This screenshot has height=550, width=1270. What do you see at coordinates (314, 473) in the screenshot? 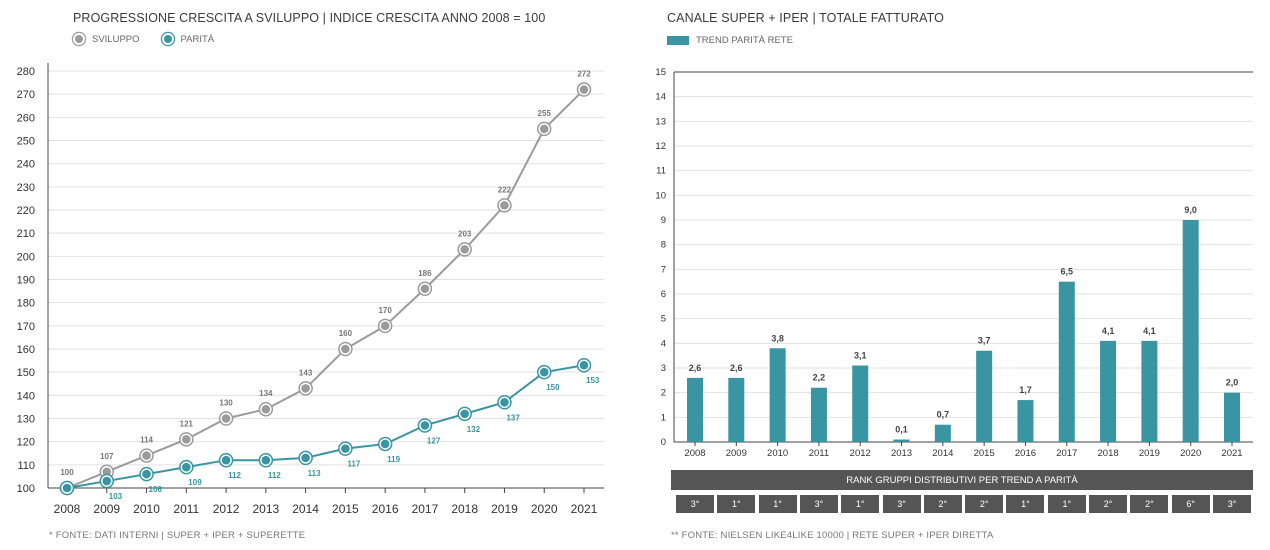
I see `data-label-parita: 113` at bounding box center [314, 473].